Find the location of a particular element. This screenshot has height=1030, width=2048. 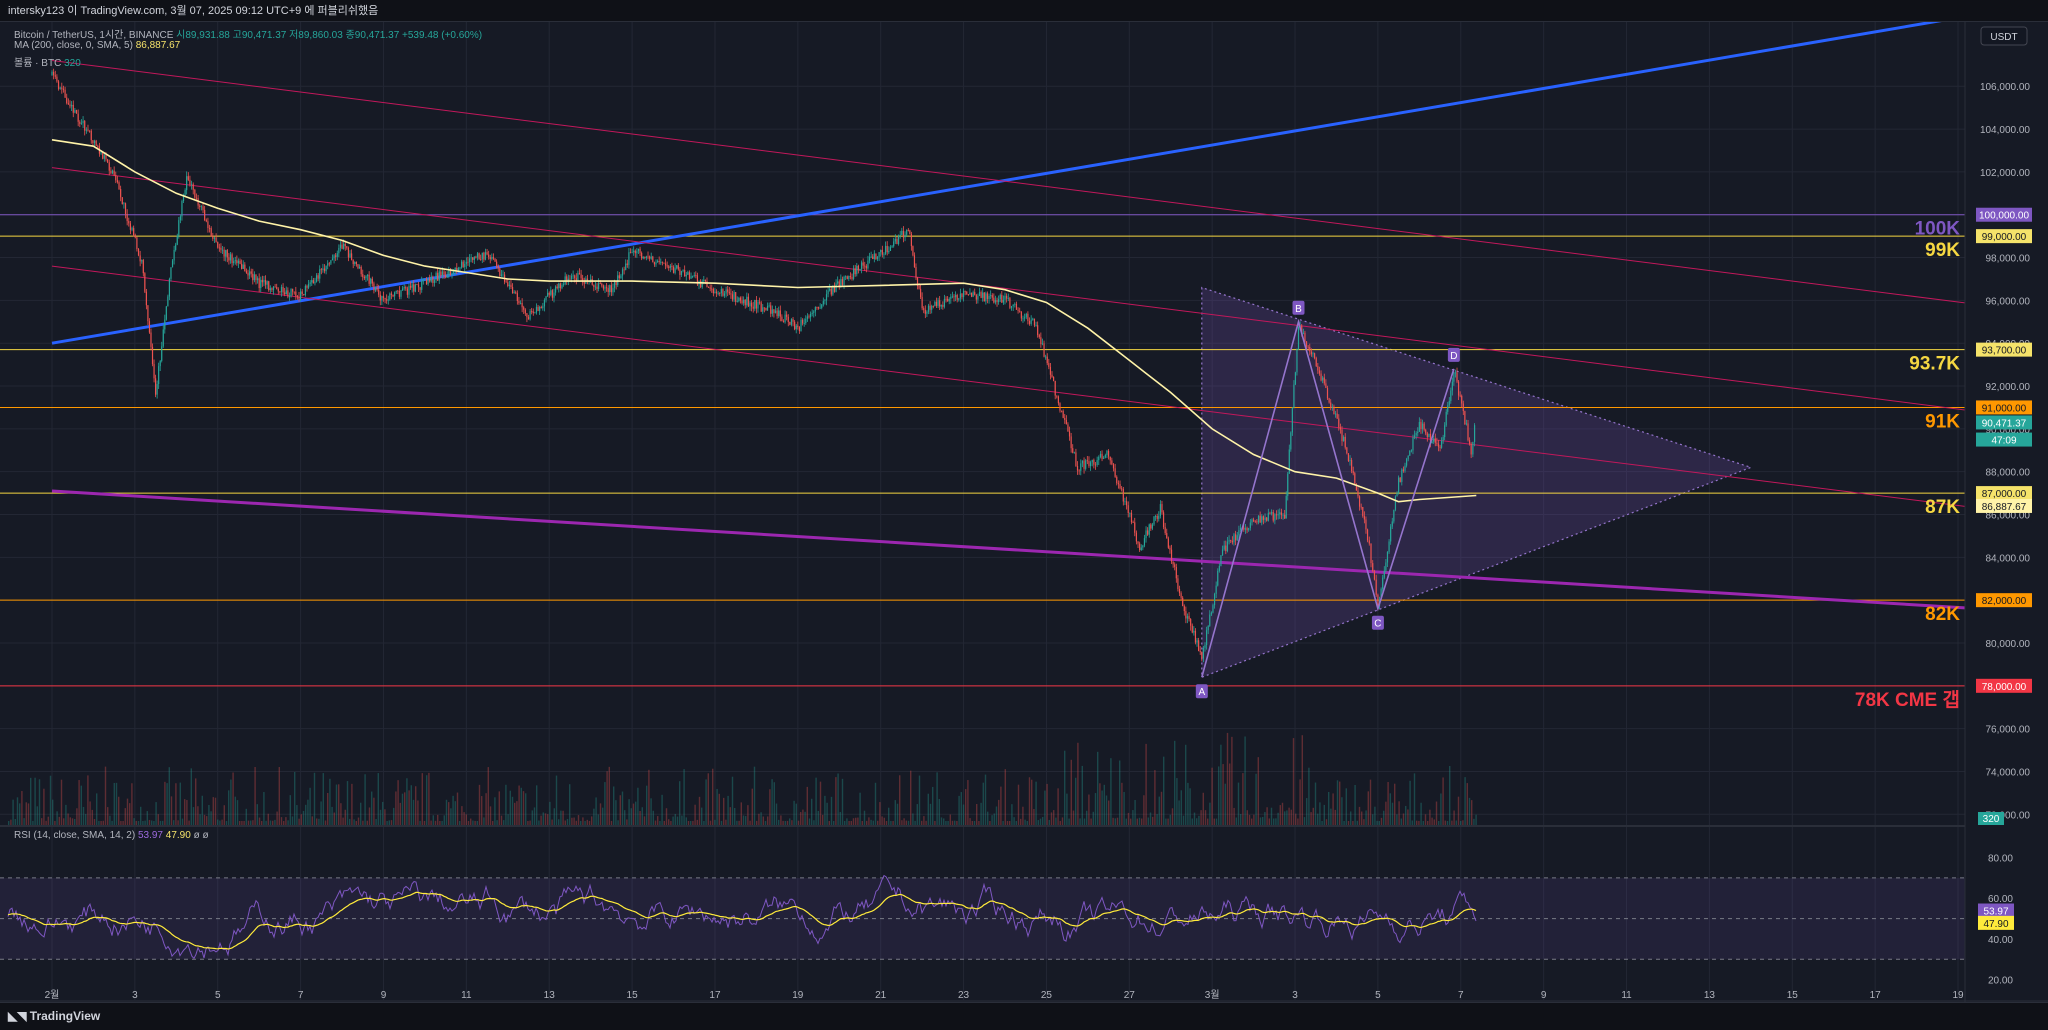

pattern-point-label-a: A is located at coordinates (1201, 692).